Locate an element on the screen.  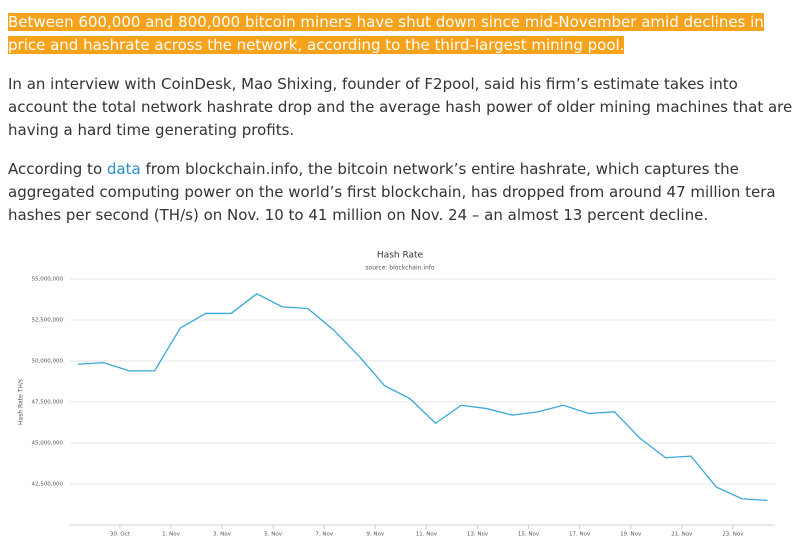
link: data is located at coordinates (123, 169).